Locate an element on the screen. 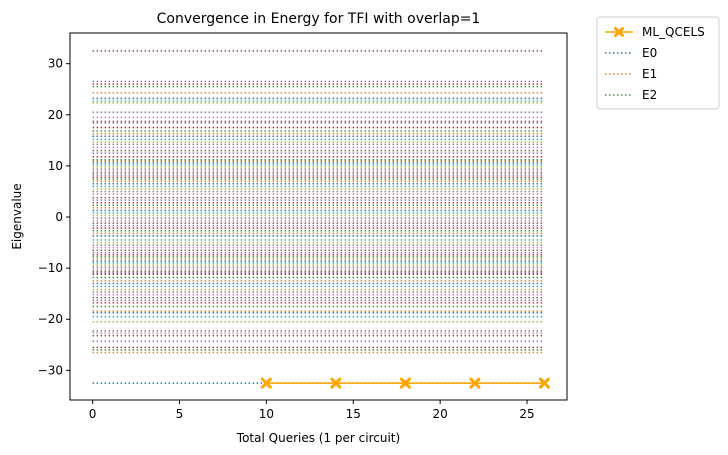 The width and height of the screenshot is (728, 455). y-axis-ticks: −30 −20 −10 0 10 20 30 is located at coordinates (54, 217).